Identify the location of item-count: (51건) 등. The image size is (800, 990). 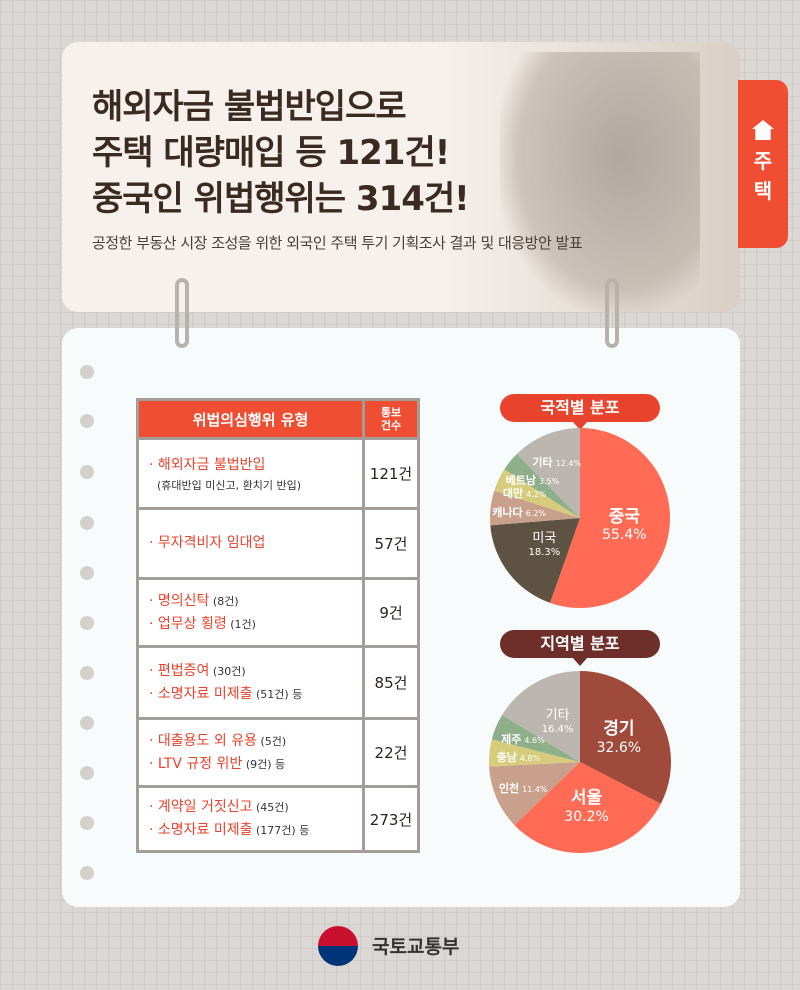
(277, 694).